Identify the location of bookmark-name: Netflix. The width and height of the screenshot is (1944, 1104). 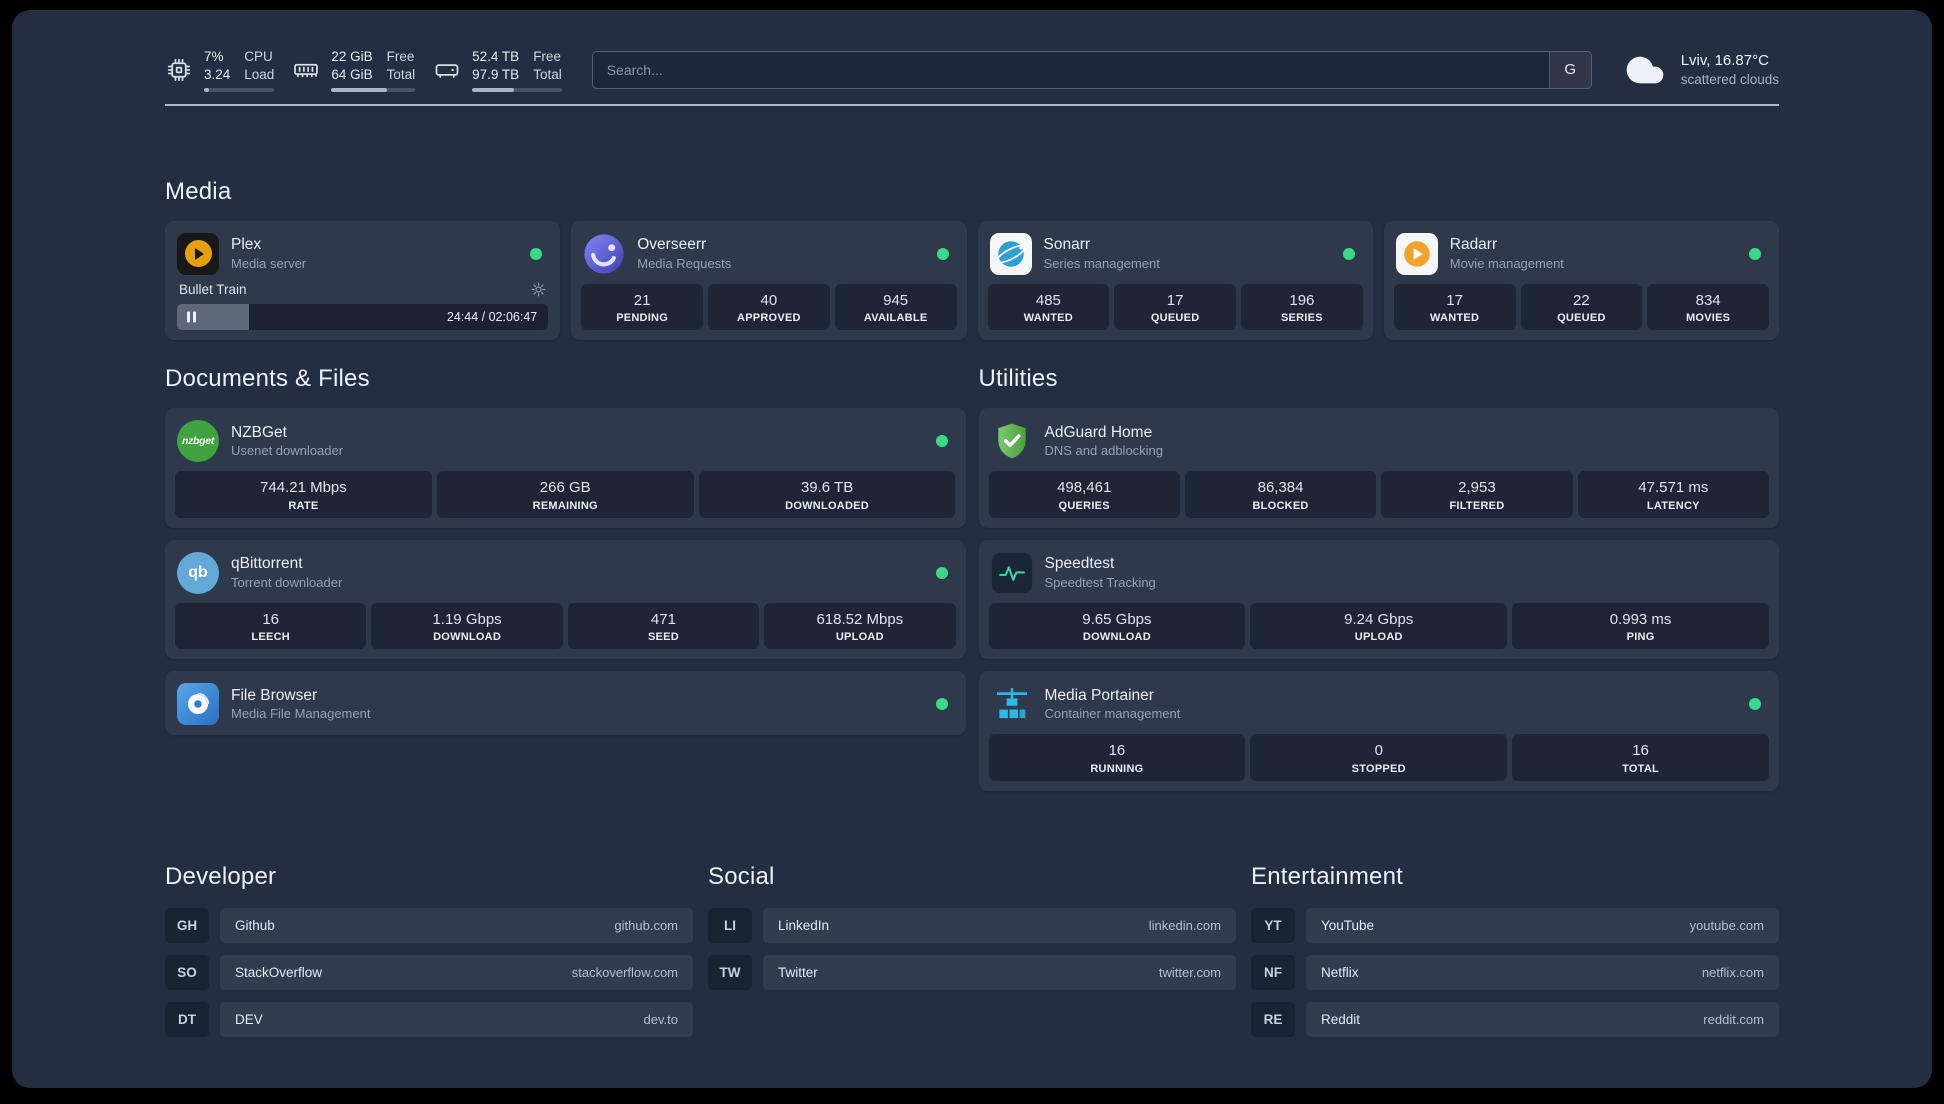
(1340, 972).